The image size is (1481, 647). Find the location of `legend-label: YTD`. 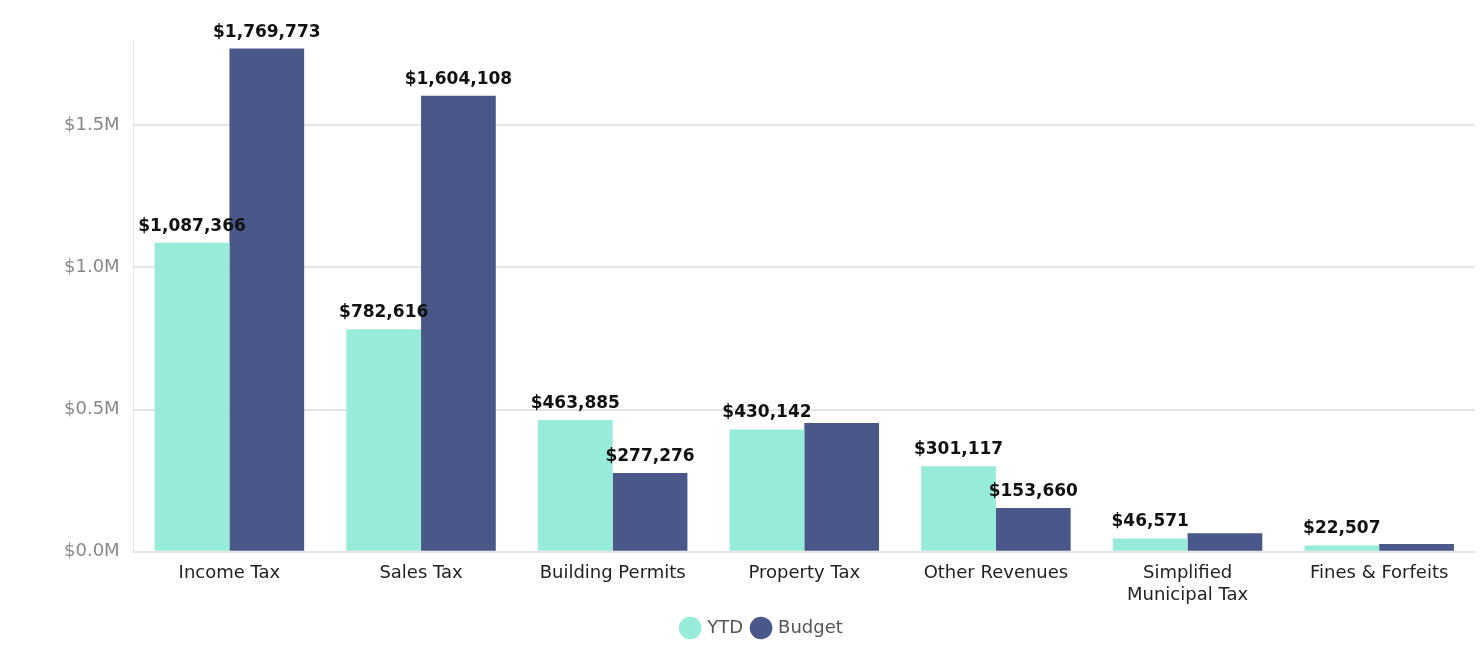

legend-label: YTD is located at coordinates (725, 626).